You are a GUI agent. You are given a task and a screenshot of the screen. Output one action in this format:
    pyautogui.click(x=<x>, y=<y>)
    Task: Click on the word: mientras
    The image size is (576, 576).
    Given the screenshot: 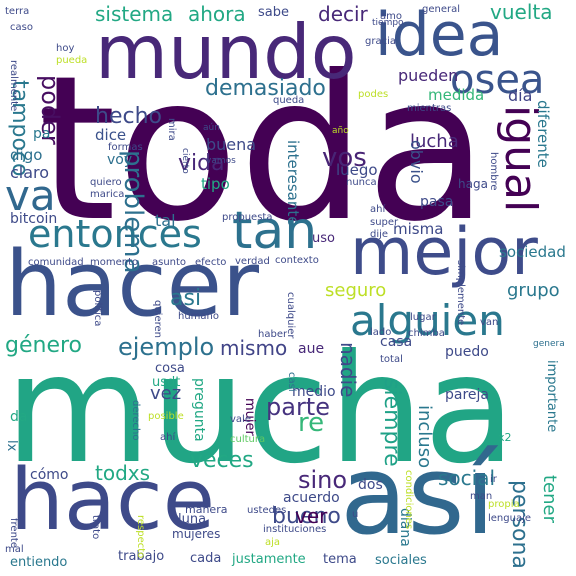 What is the action you would take?
    pyautogui.click(x=429, y=108)
    